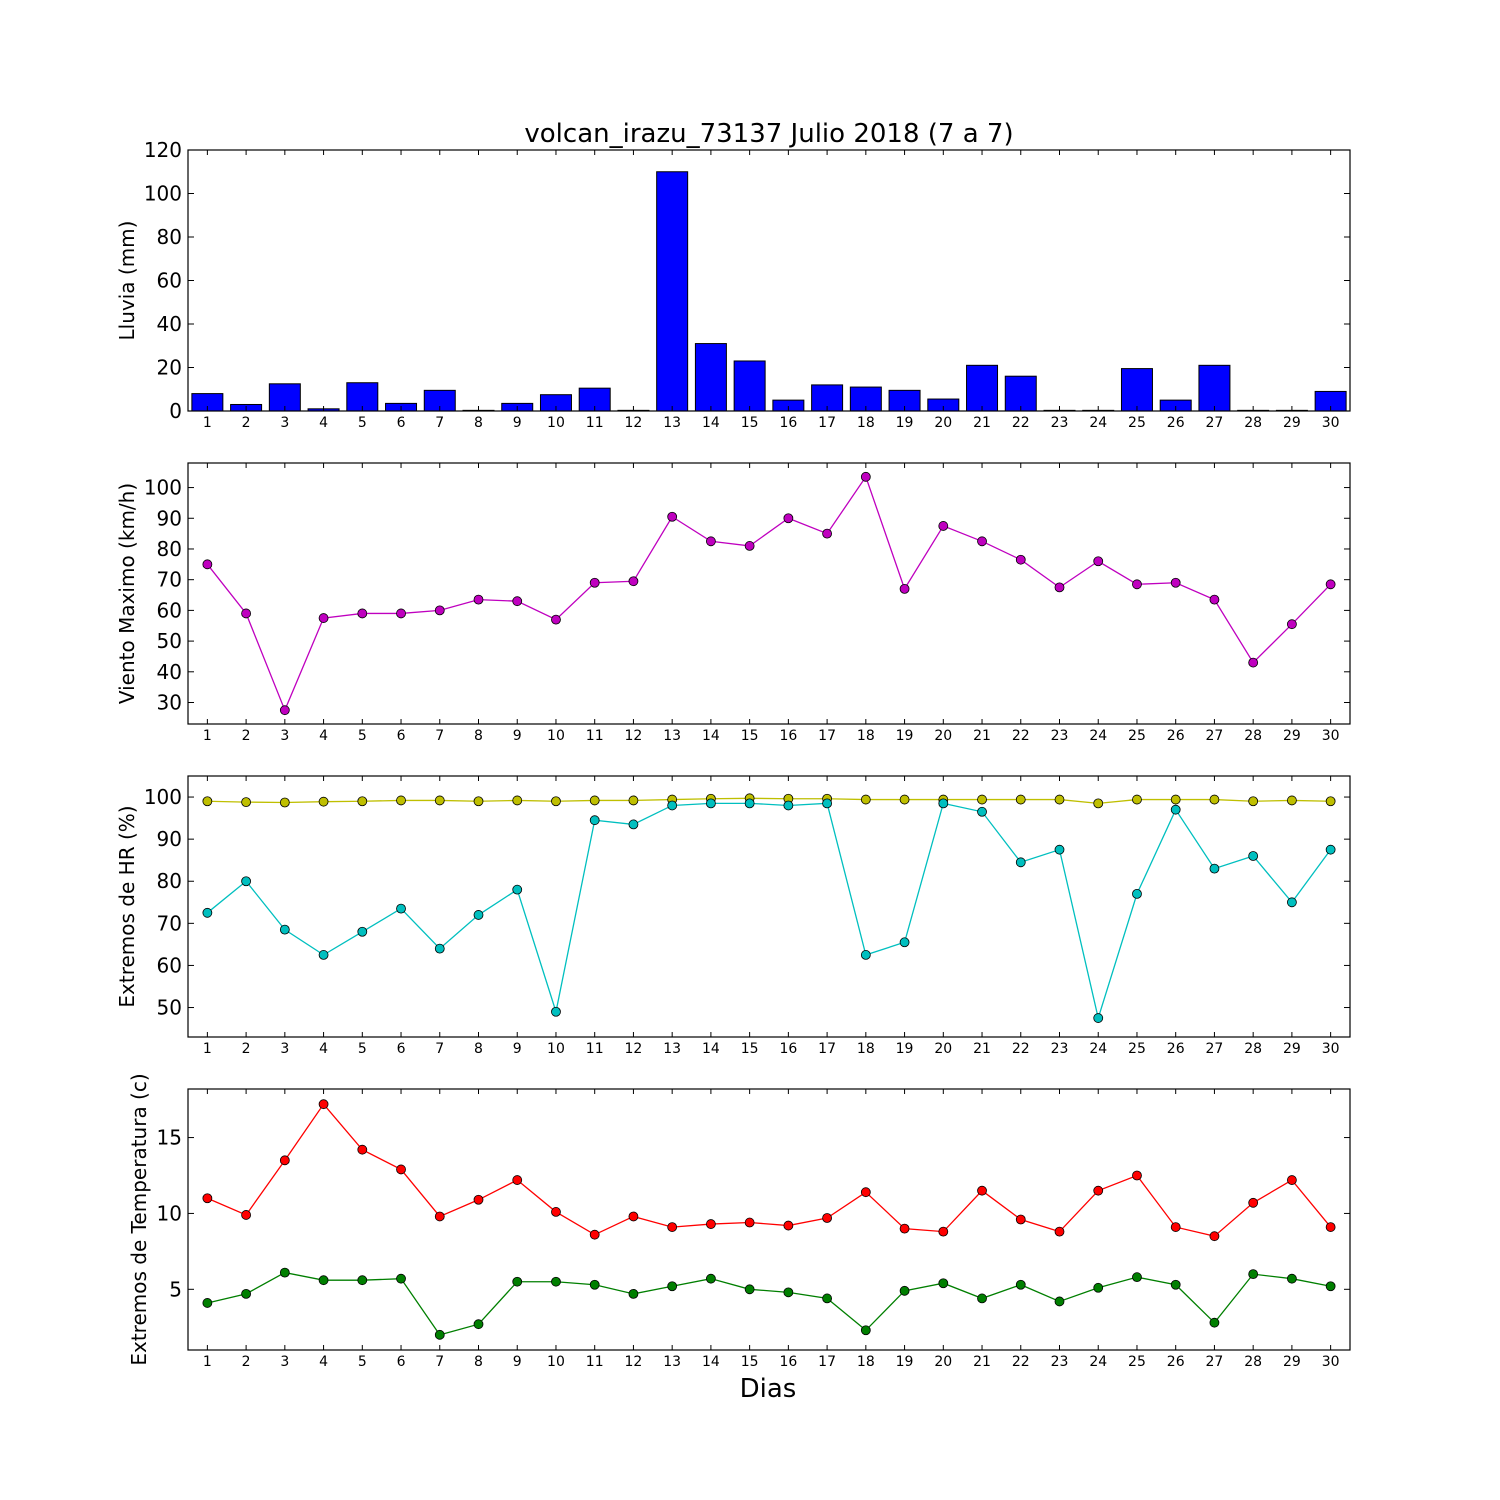 Image resolution: width=1500 pixels, height=1500 pixels. Describe the element at coordinates (246, 736) in the screenshot. I see `xtick-label-2: 2` at that location.